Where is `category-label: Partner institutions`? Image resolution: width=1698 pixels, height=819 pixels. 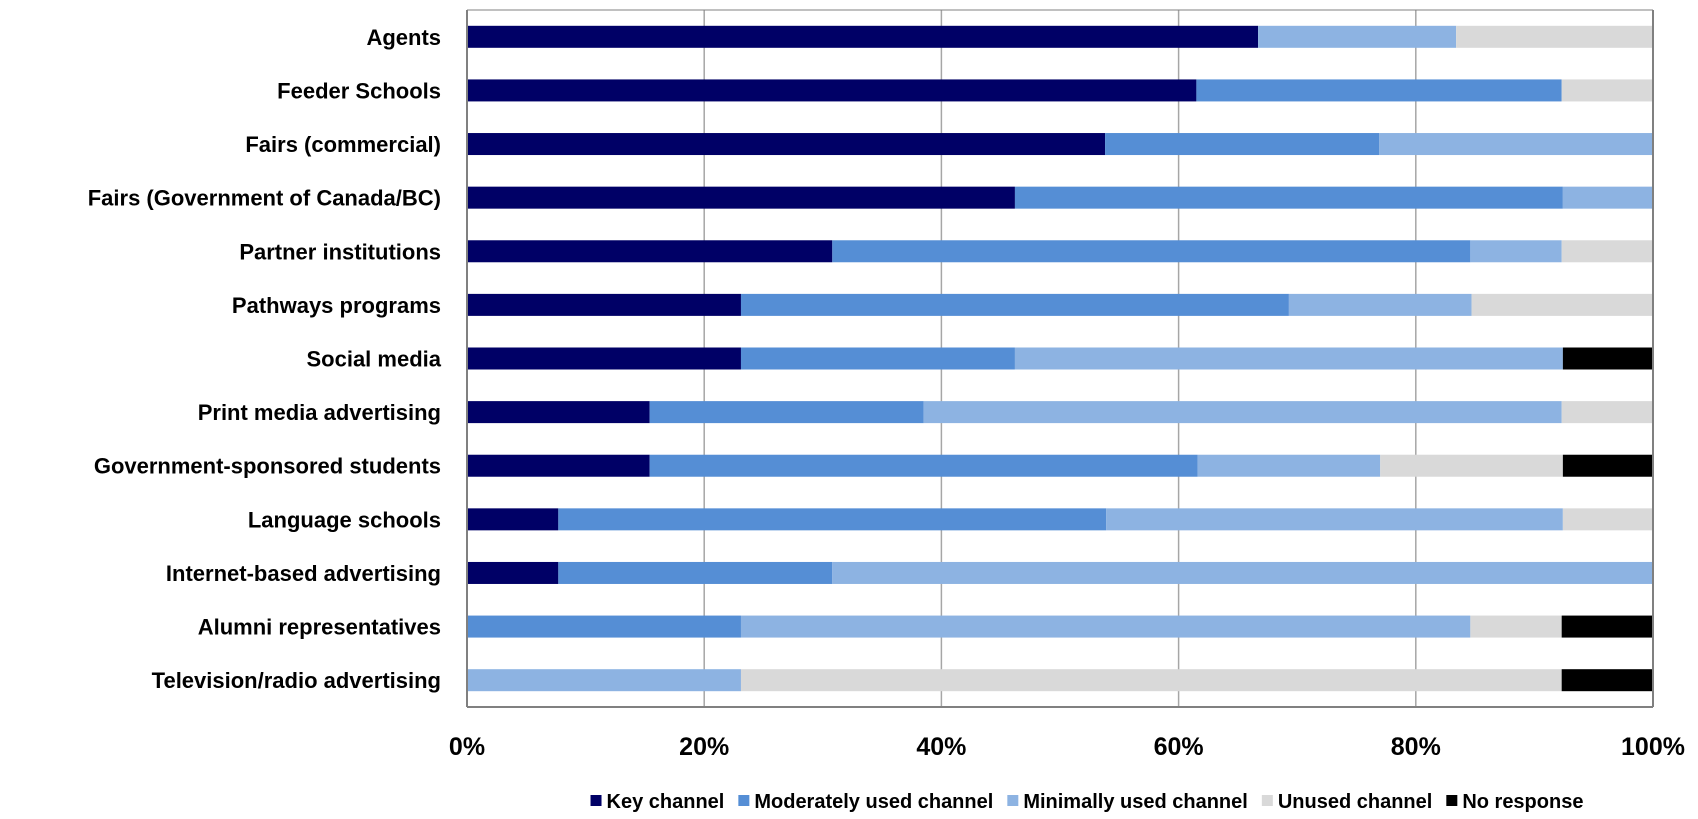 category-label: Partner institutions is located at coordinates (340, 251).